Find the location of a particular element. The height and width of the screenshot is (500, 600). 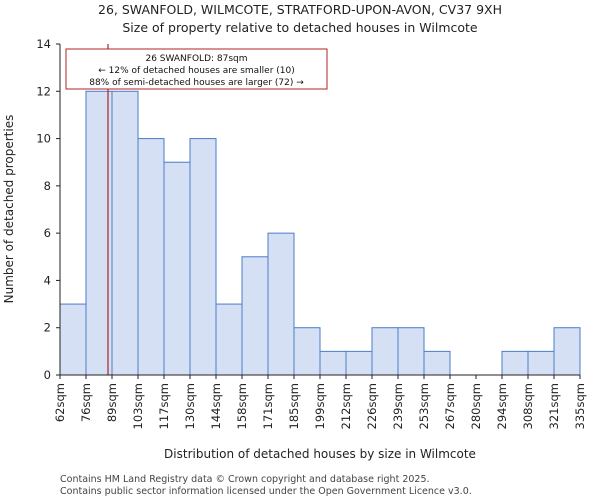

x-tick-label-62sqm: 62sqm is located at coordinates (60, 402).